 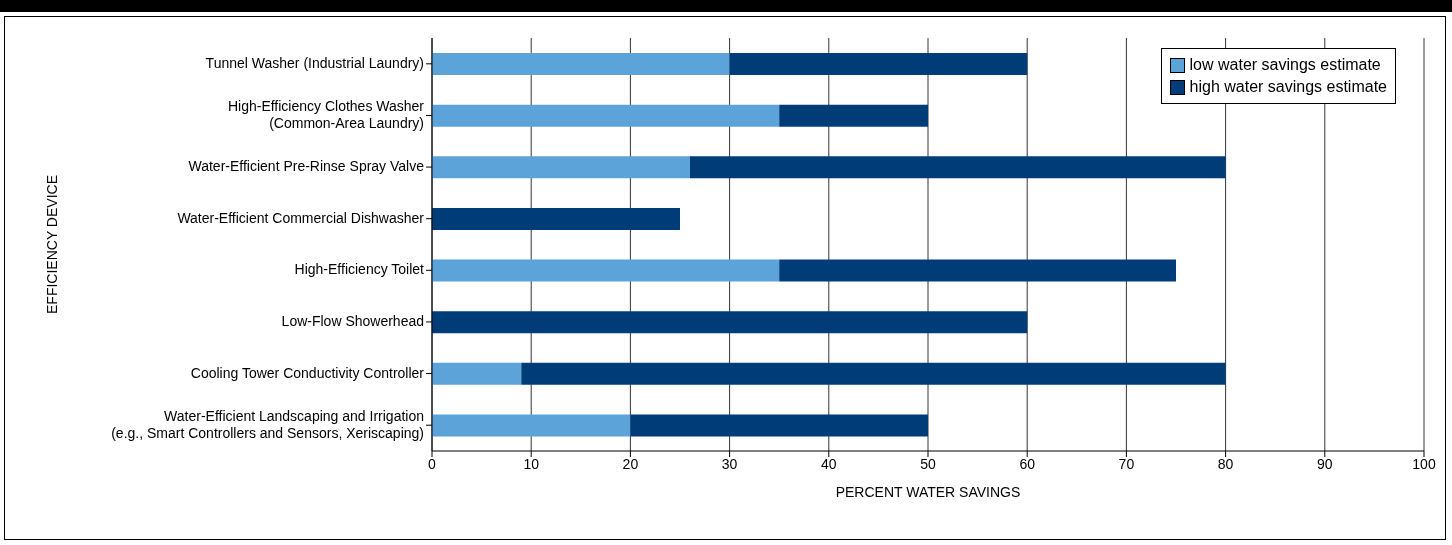 I want to click on x-tick-label: 60, so click(x=1027, y=463).